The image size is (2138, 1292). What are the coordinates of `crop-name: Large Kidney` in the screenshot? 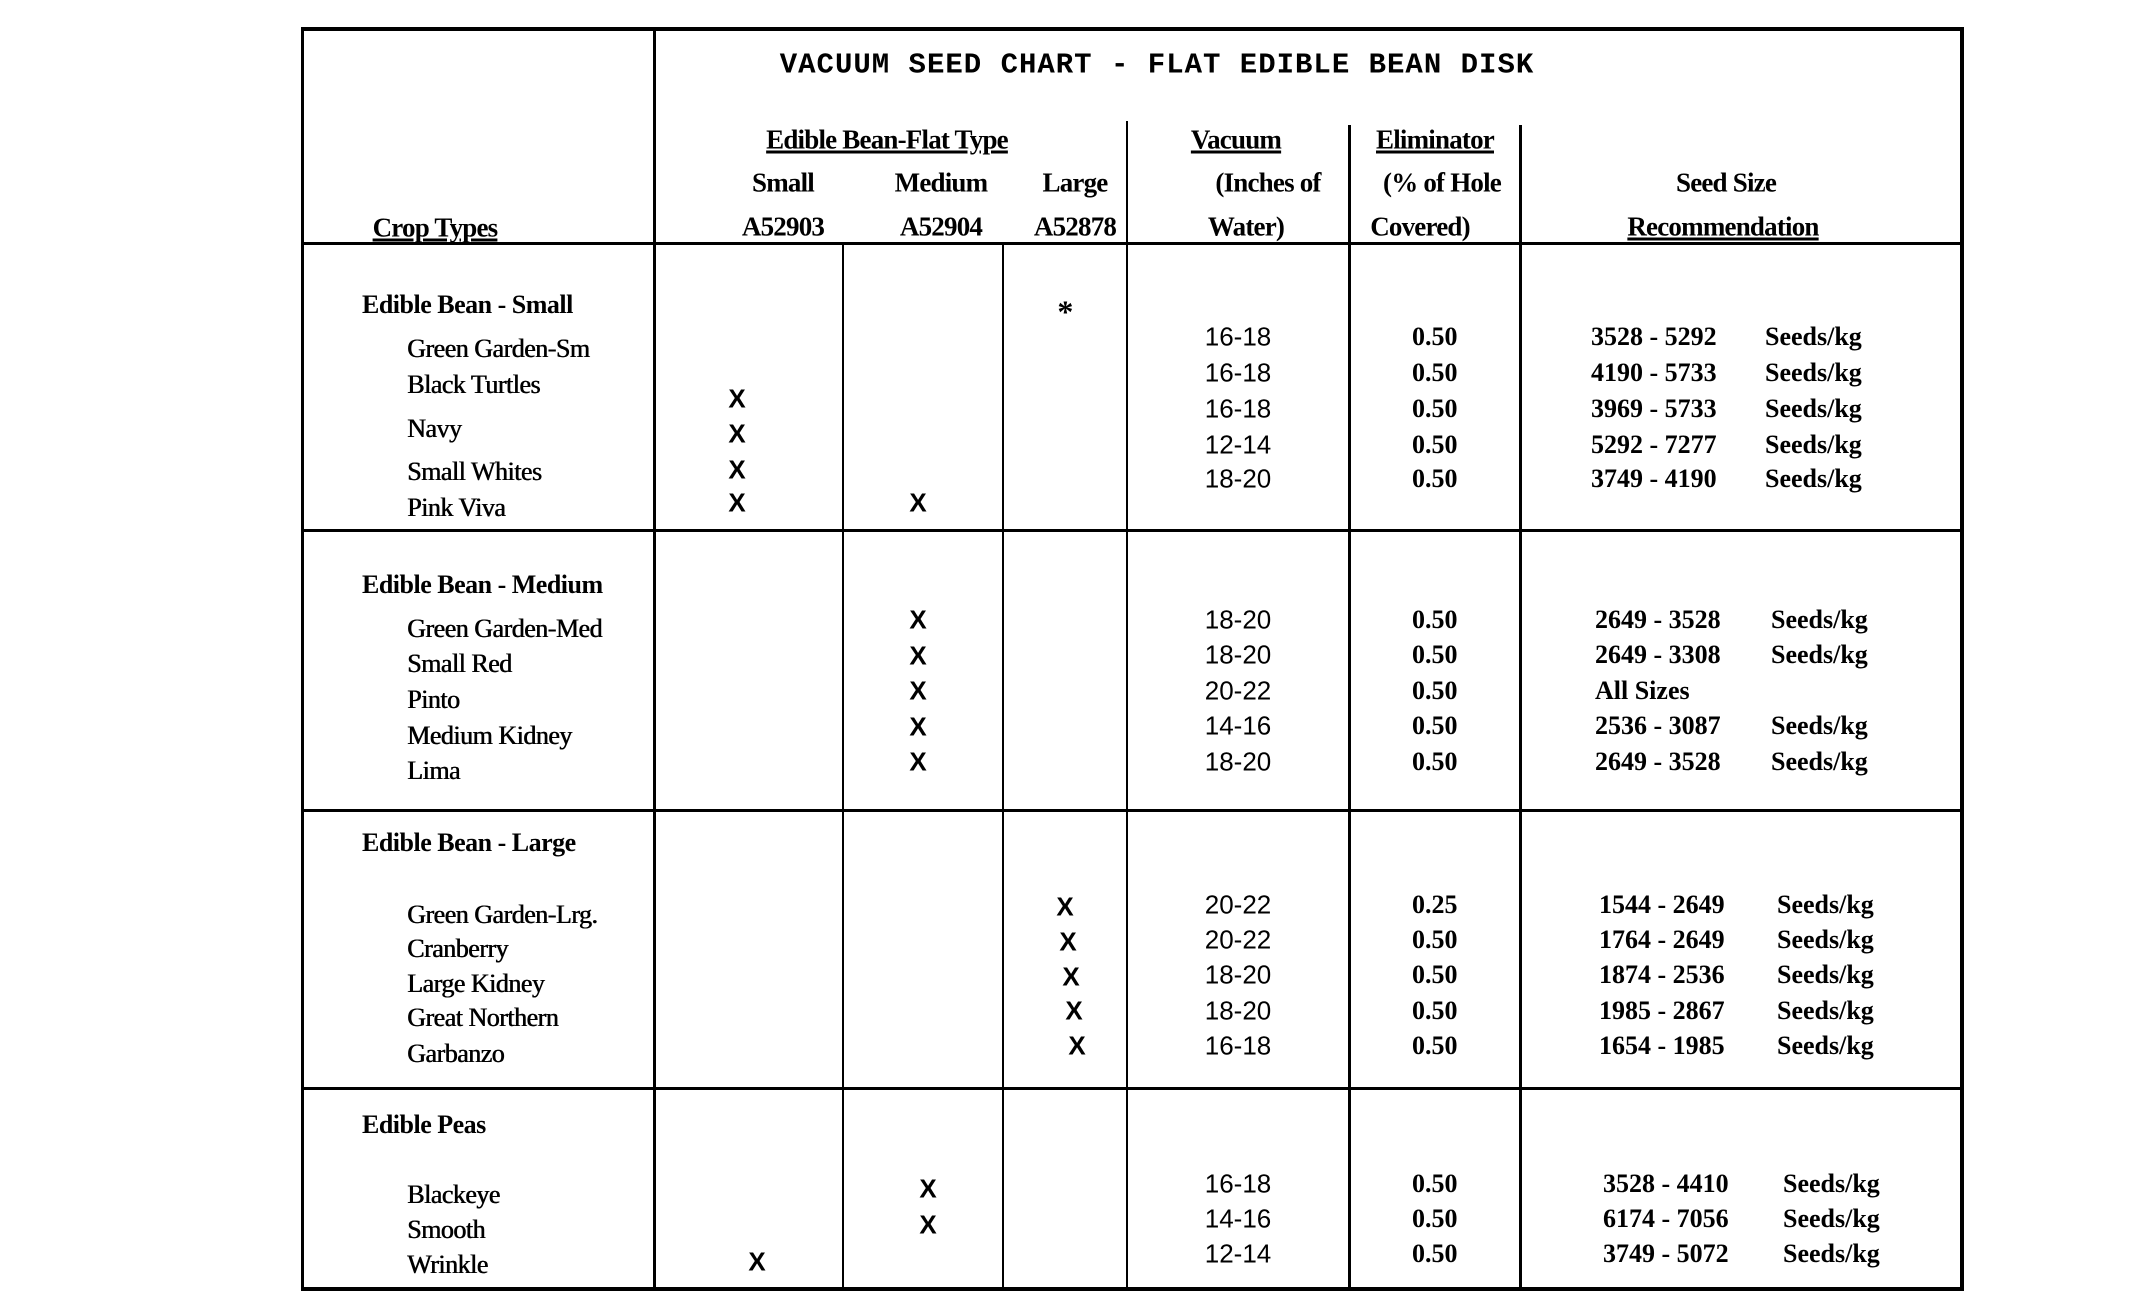 It's located at (476, 983).